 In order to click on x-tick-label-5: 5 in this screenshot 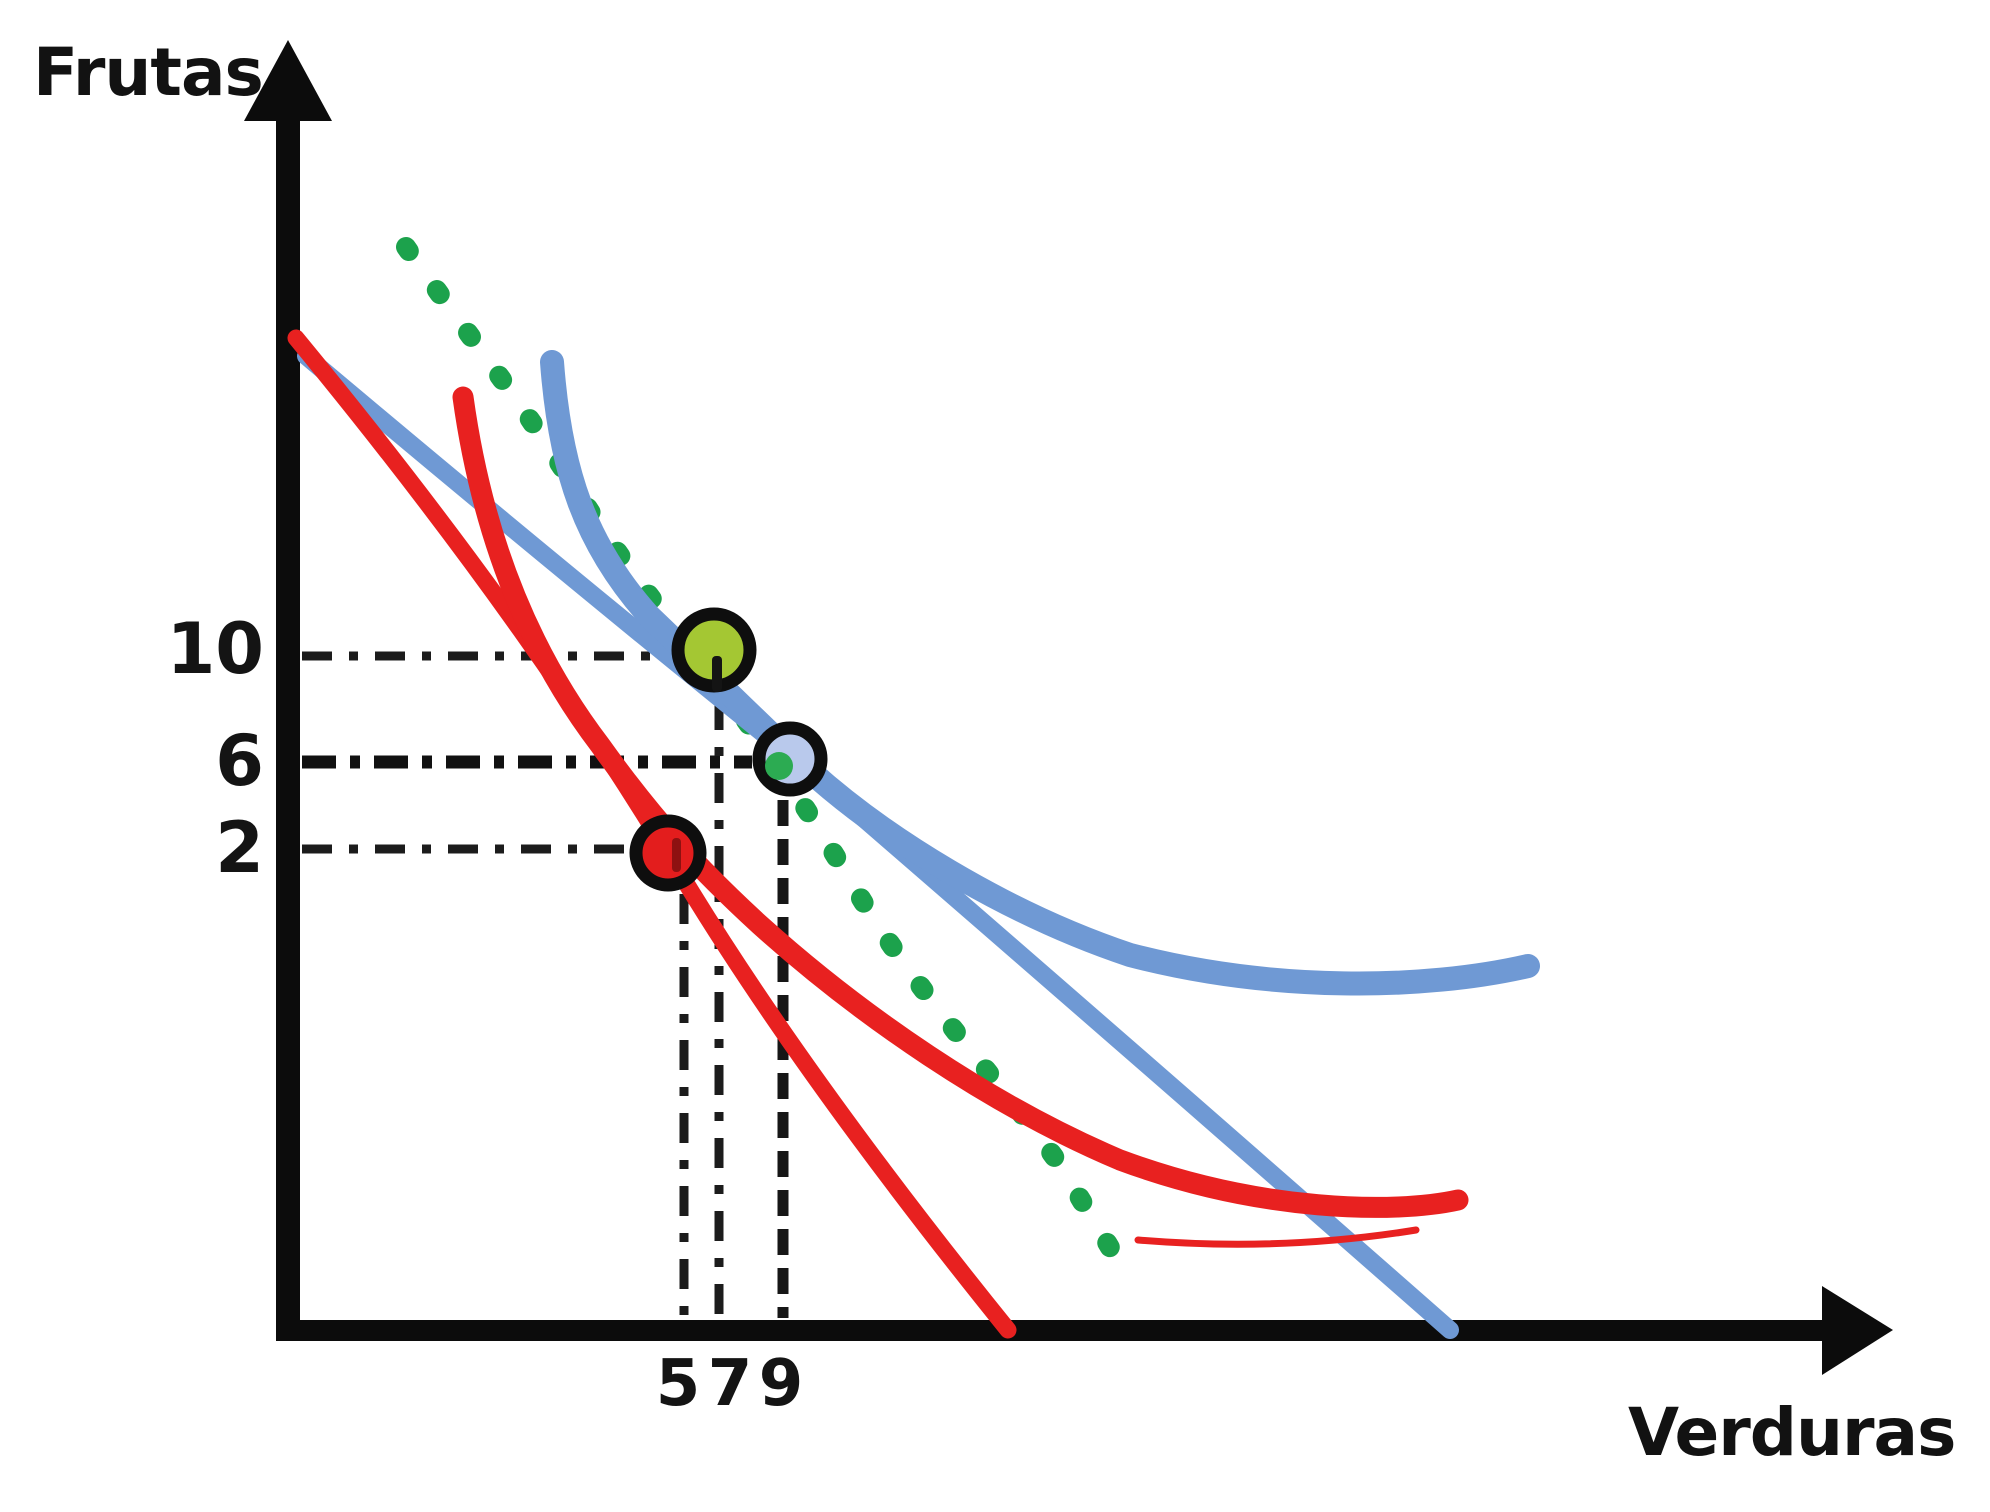, I will do `click(678, 1384)`.